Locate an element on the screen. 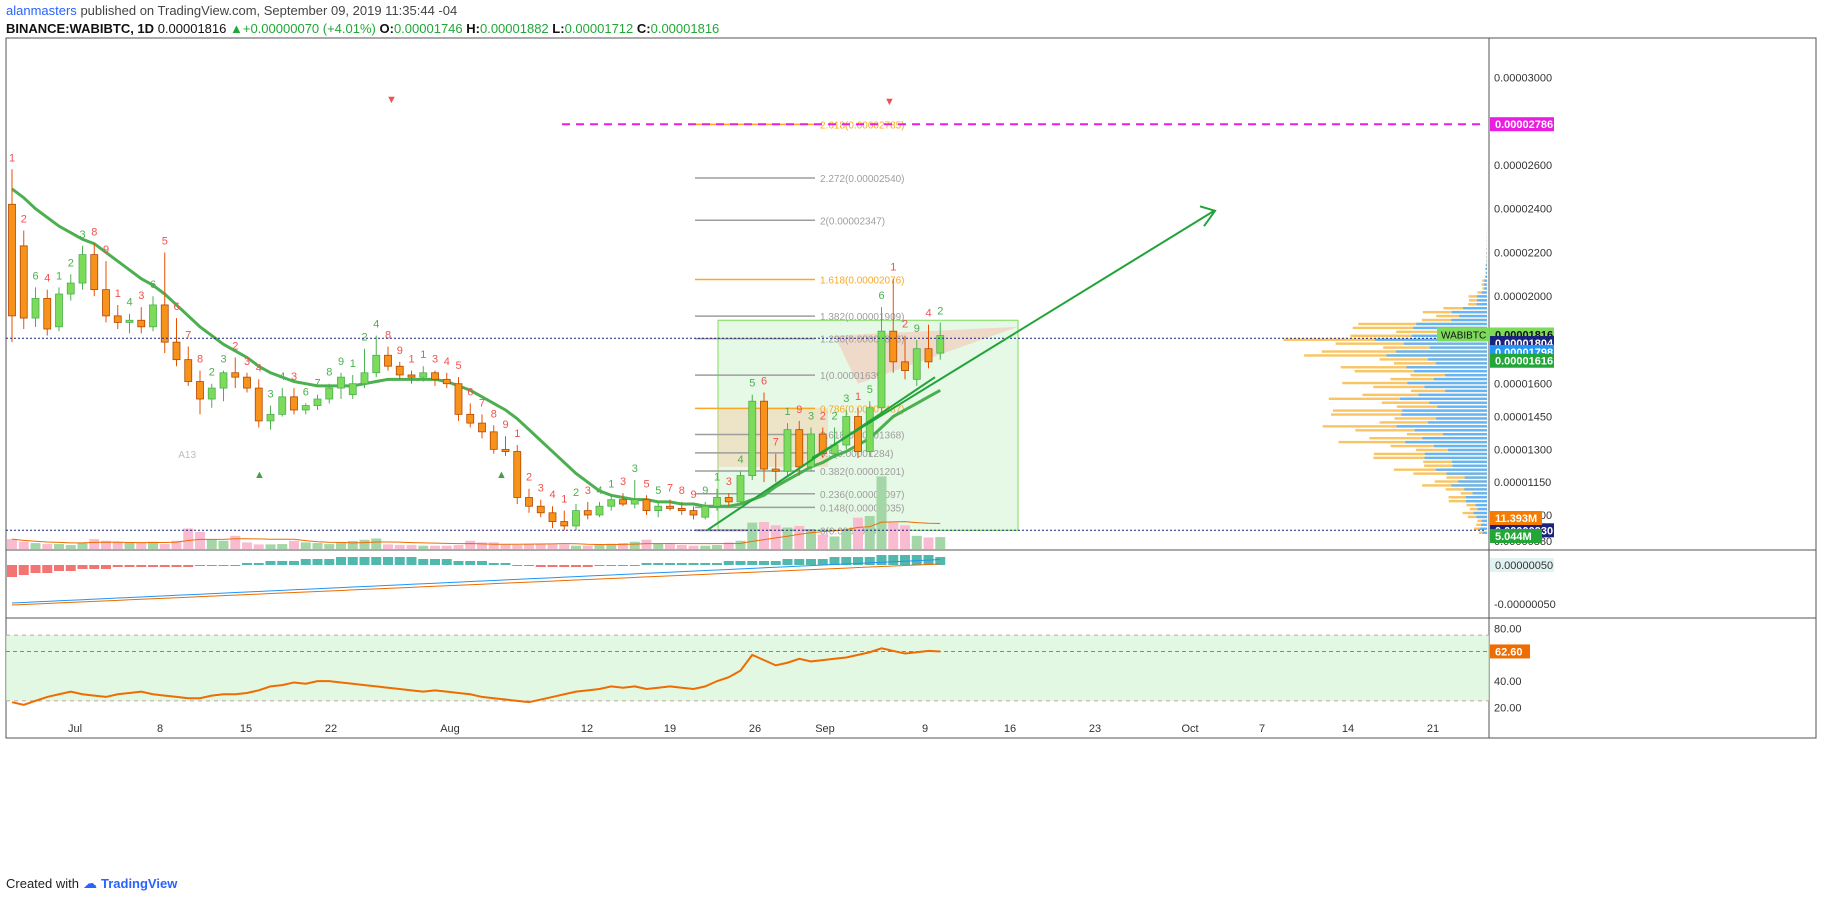 The height and width of the screenshot is (898, 1828). author-link: alanmasters is located at coordinates (41, 10).